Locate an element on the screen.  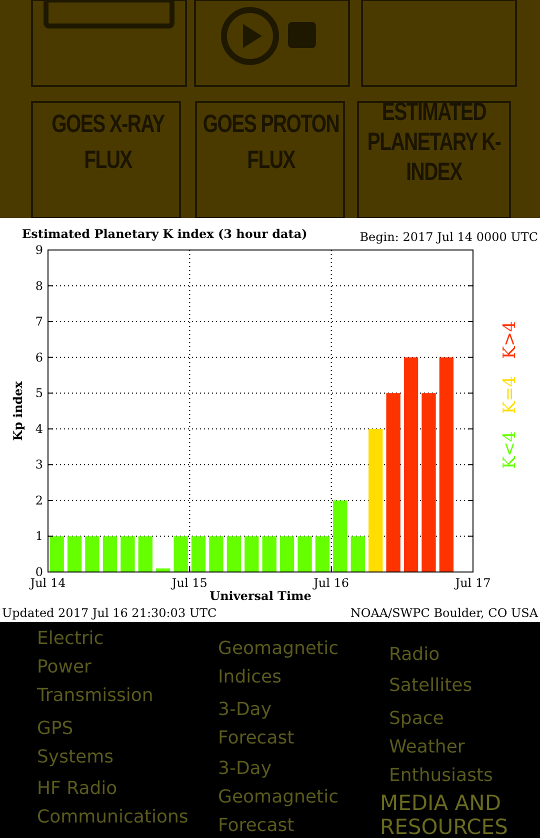
y-tick-label: 3 is located at coordinates (39, 465).